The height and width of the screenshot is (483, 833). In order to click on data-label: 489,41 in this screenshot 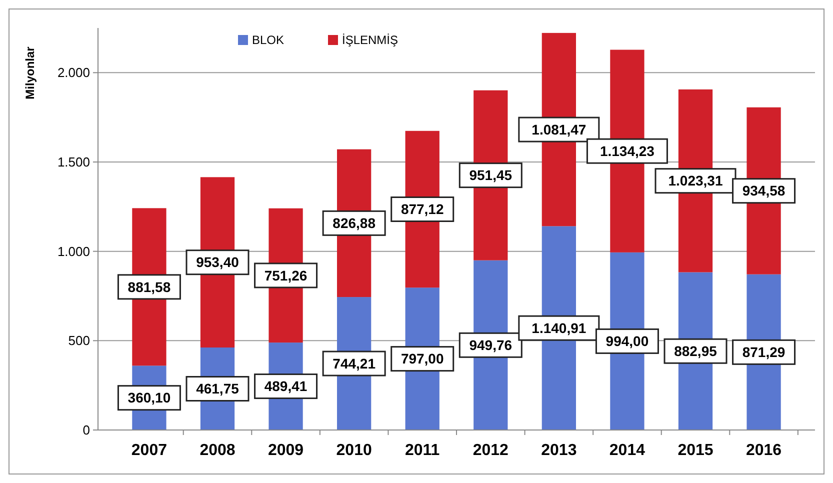, I will do `click(286, 386)`.